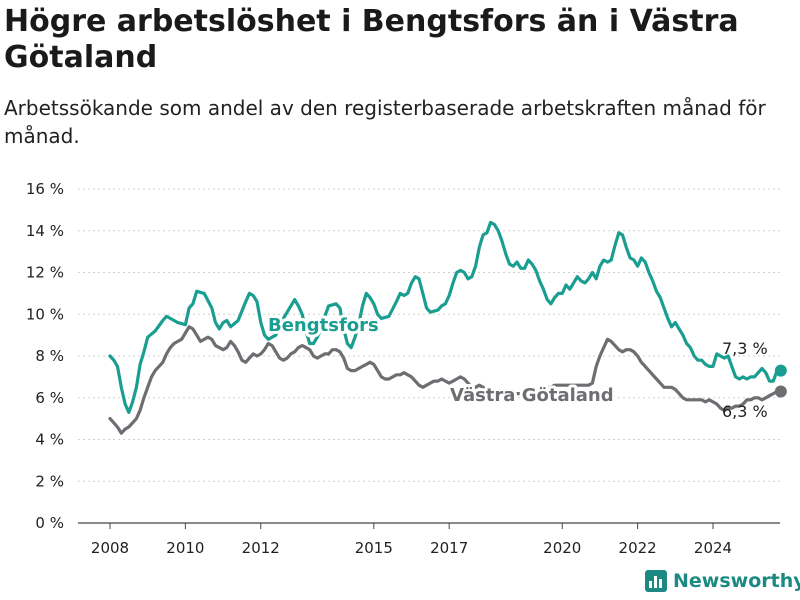  I want to click on y-tick-label: 10 %, so click(45, 314).